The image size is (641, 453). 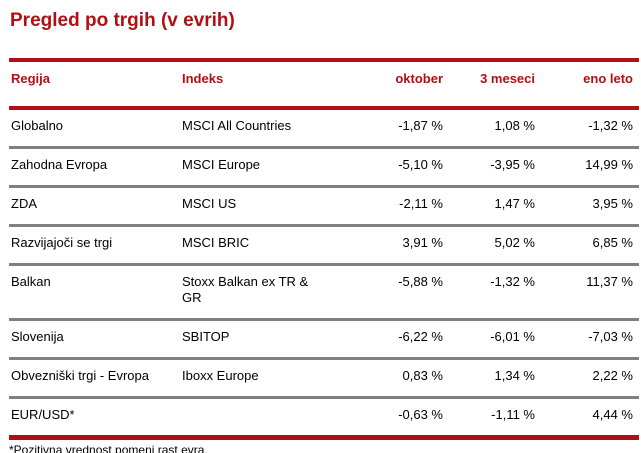 I want to click on cell-oktober: -0,63 %, so click(x=420, y=414).